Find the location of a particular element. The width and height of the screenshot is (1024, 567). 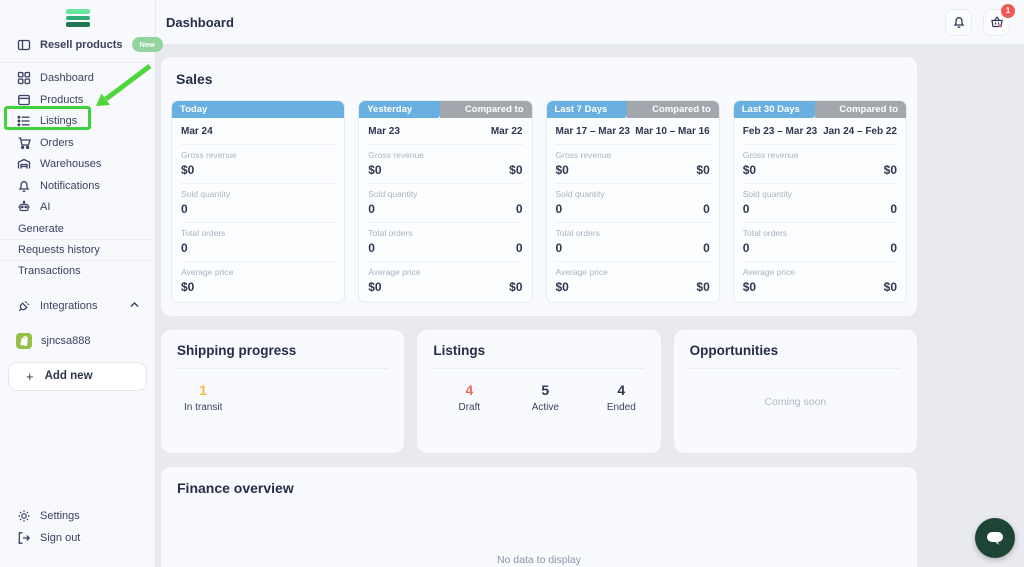

products-icon is located at coordinates (23, 99).